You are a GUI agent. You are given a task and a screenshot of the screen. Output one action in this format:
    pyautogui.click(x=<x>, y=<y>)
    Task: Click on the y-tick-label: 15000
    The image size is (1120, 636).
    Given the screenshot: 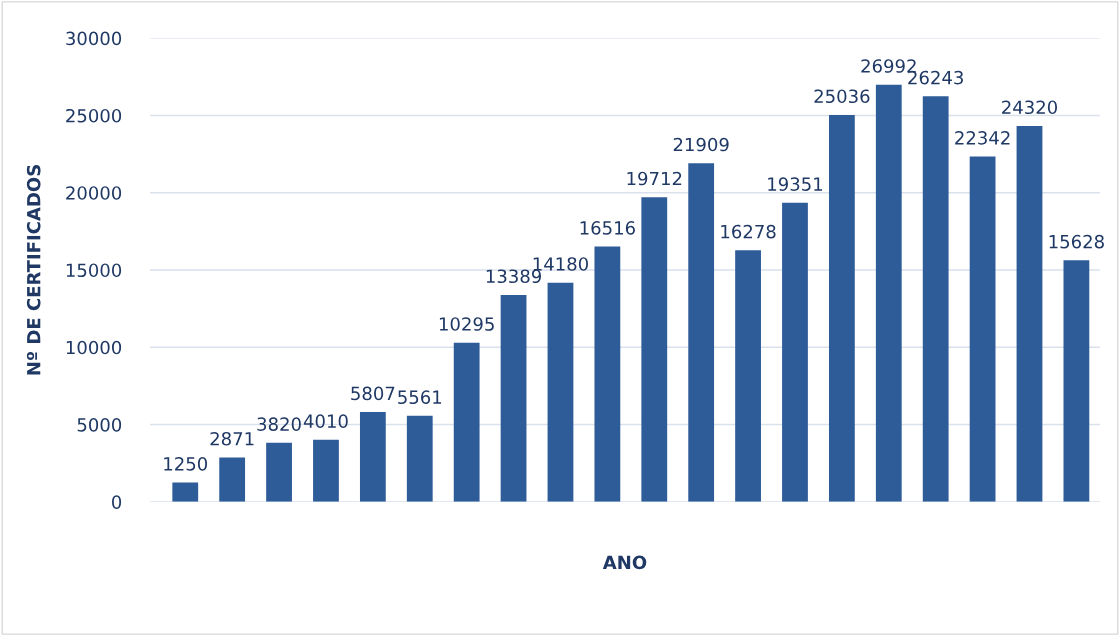 What is the action you would take?
    pyautogui.click(x=94, y=270)
    